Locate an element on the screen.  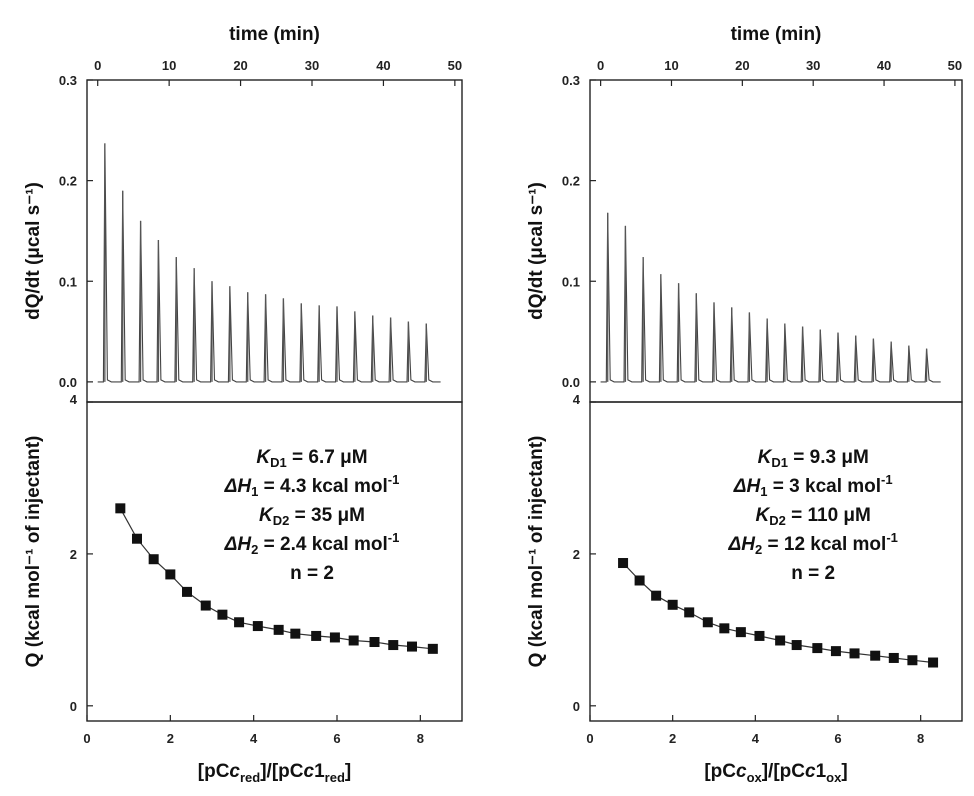
fit-parameter-2: ΔH1 = 3 kcal mol-1 is located at coordinates (813, 485).